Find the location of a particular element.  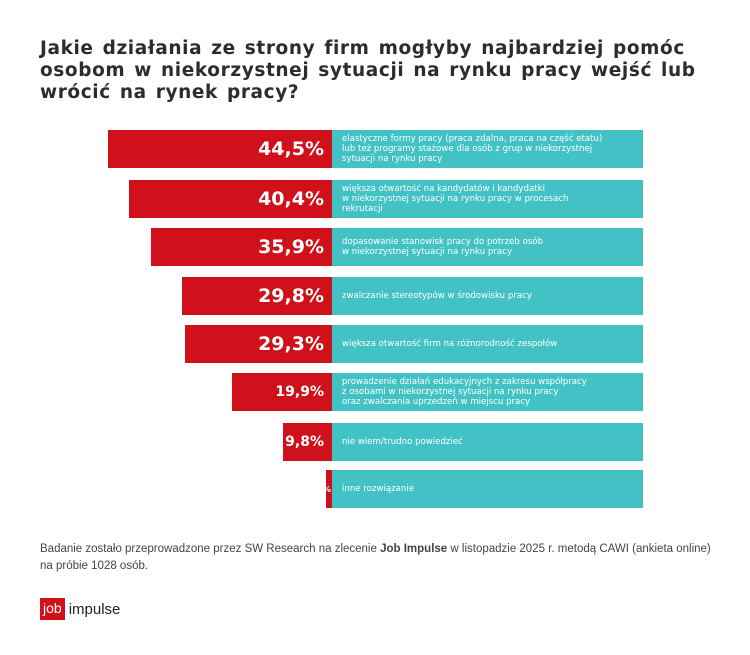

bar: 35,9% is located at coordinates (241, 247).